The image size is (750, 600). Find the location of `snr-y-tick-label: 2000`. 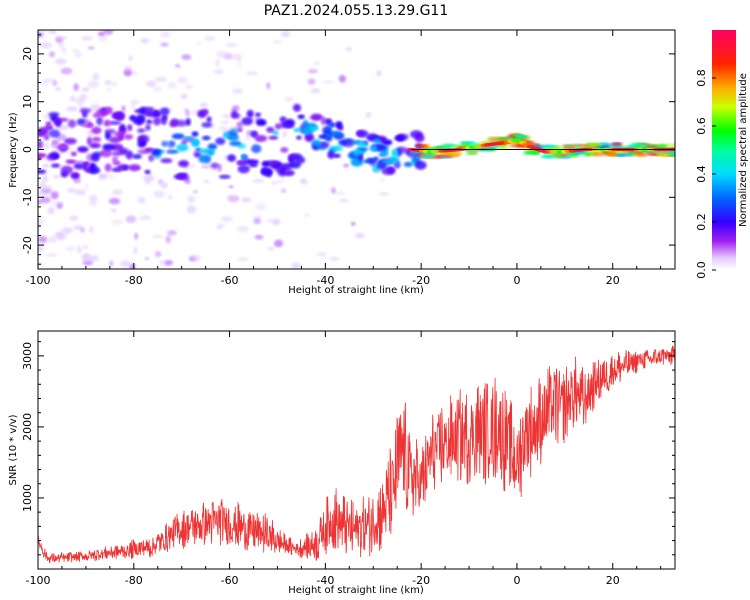

snr-y-tick-label: 2000 is located at coordinates (27, 427).